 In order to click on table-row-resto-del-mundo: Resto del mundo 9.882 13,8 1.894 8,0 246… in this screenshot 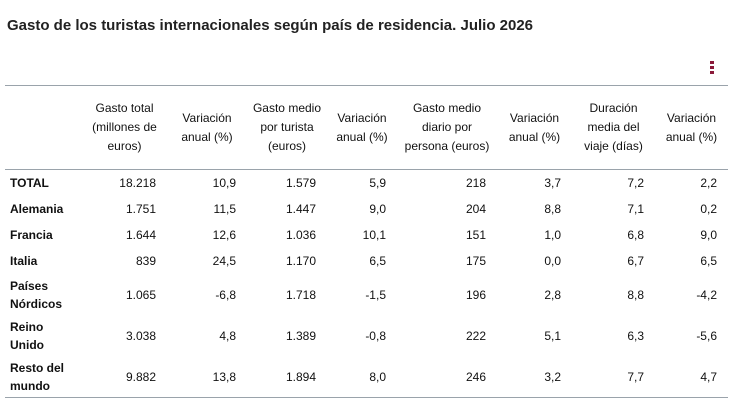, I will do `click(366, 377)`.